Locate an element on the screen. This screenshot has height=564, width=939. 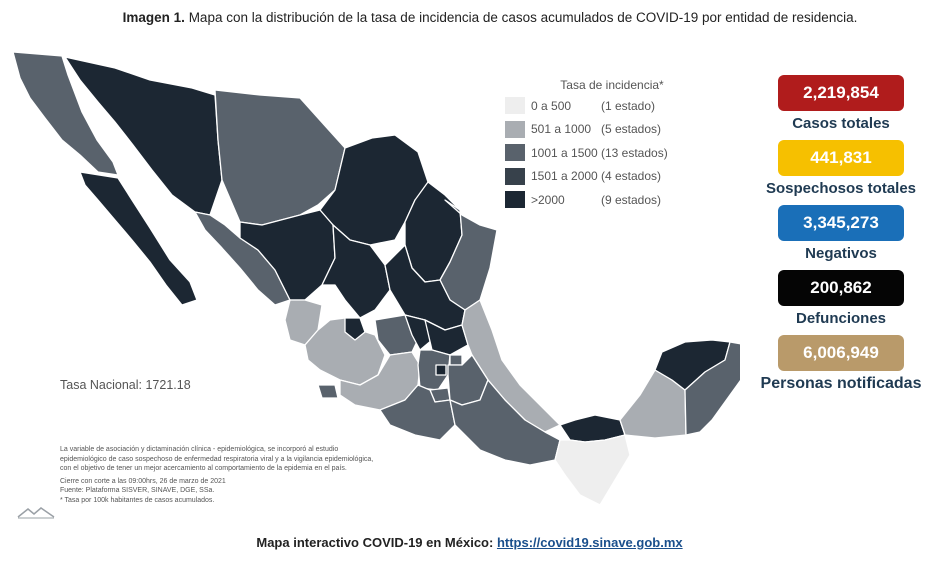
state-oaxaca is located at coordinates (505, 422).